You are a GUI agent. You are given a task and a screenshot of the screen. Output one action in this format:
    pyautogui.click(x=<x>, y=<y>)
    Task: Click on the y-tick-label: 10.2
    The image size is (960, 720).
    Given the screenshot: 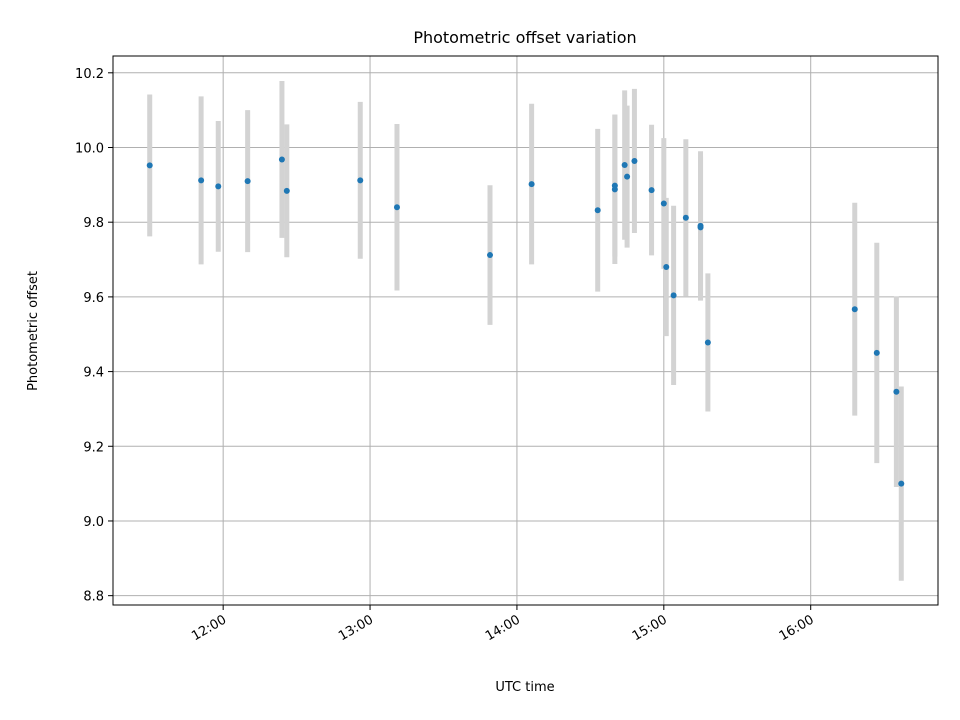 What is the action you would take?
    pyautogui.click(x=89, y=74)
    